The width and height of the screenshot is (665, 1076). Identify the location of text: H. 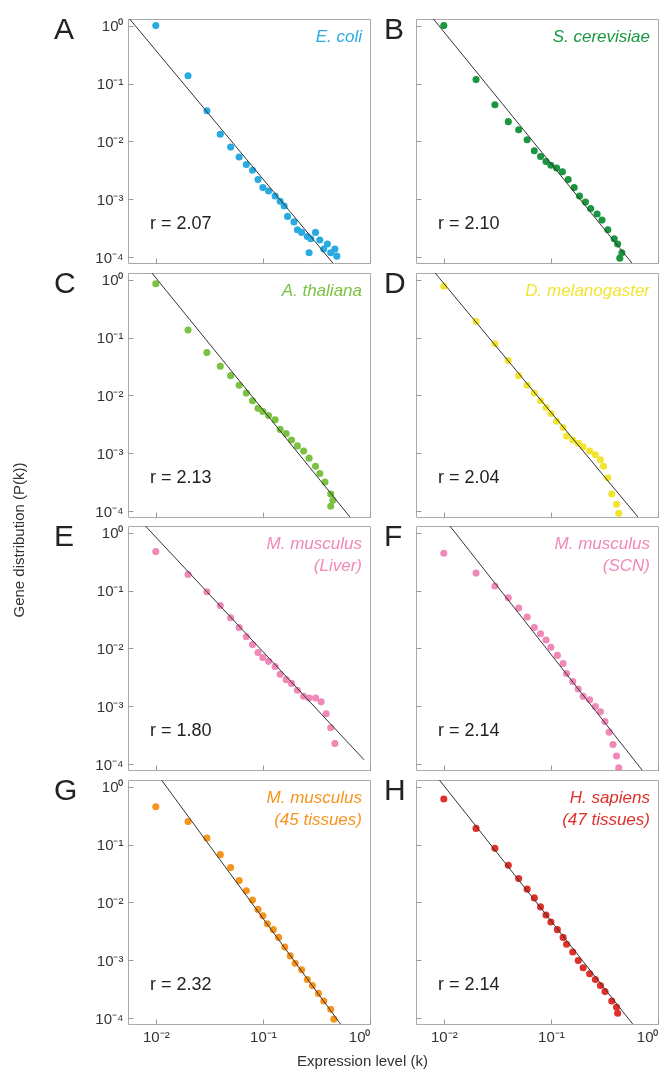
(395, 789).